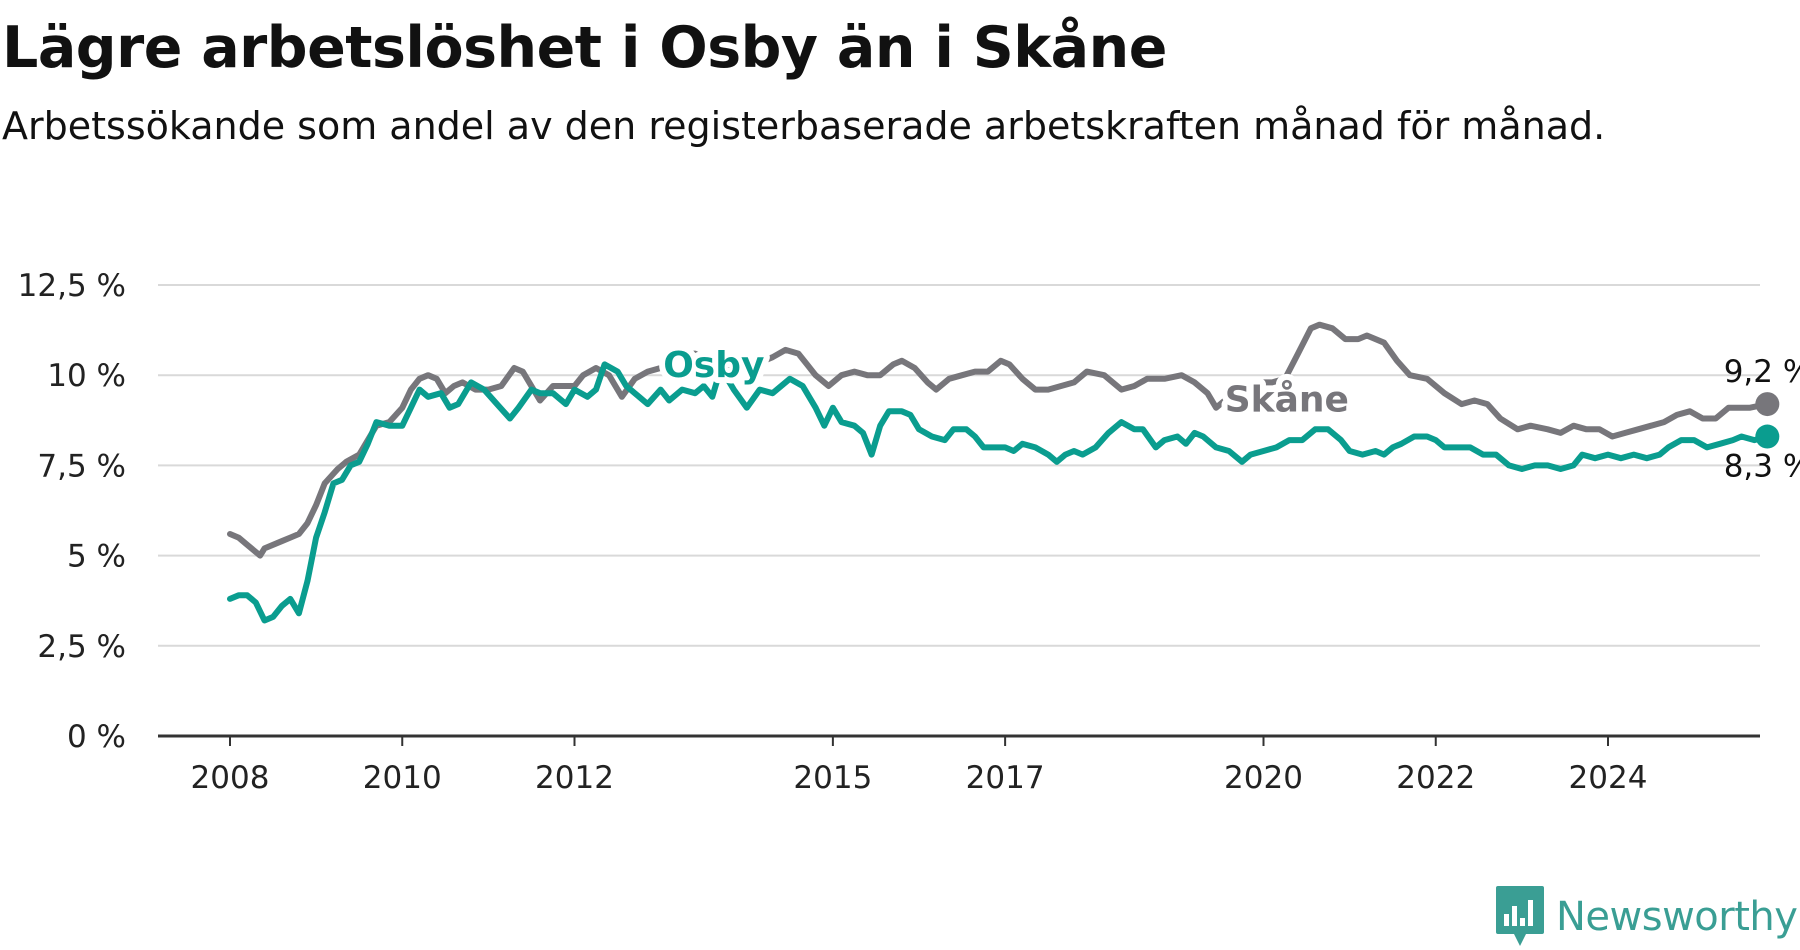 Image resolution: width=1800 pixels, height=950 pixels. I want to click on x-axis-ticks: 2008 2010 2012 2015 2017 2020 2022 2024, so click(919, 766).